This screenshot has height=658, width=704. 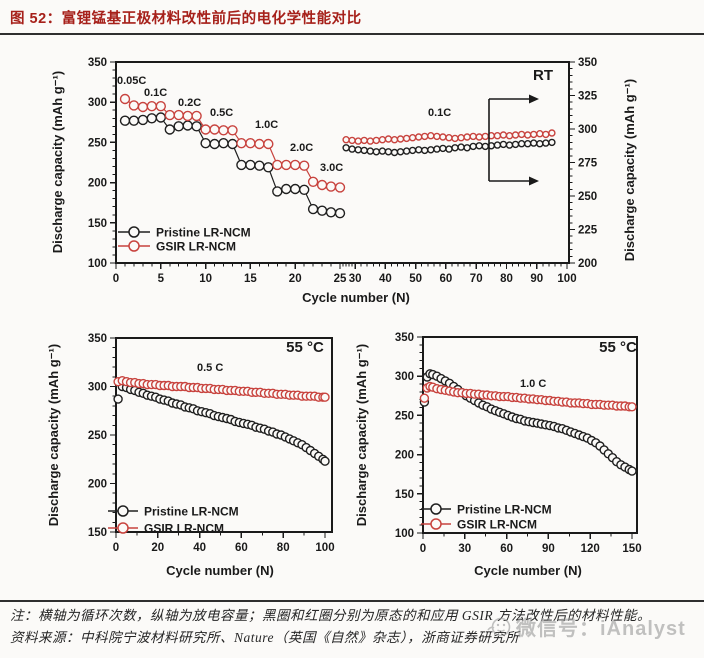 What do you see at coordinates (543, 75) in the screenshot?
I see `svg-text: RT` at bounding box center [543, 75].